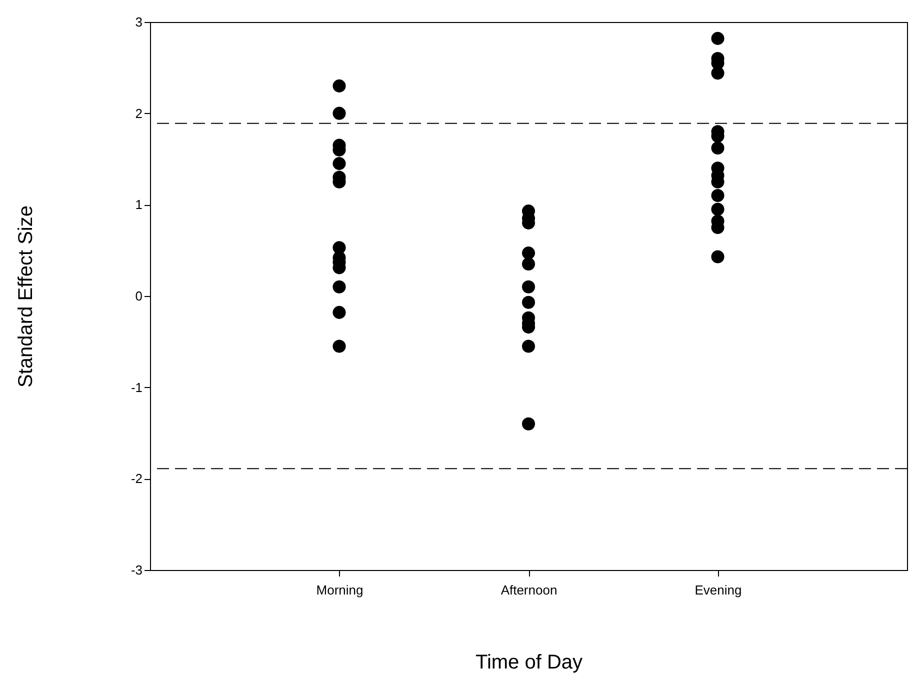 This screenshot has width=922, height=690. What do you see at coordinates (718, 590) in the screenshot?
I see `x-tick-label: Evening` at bounding box center [718, 590].